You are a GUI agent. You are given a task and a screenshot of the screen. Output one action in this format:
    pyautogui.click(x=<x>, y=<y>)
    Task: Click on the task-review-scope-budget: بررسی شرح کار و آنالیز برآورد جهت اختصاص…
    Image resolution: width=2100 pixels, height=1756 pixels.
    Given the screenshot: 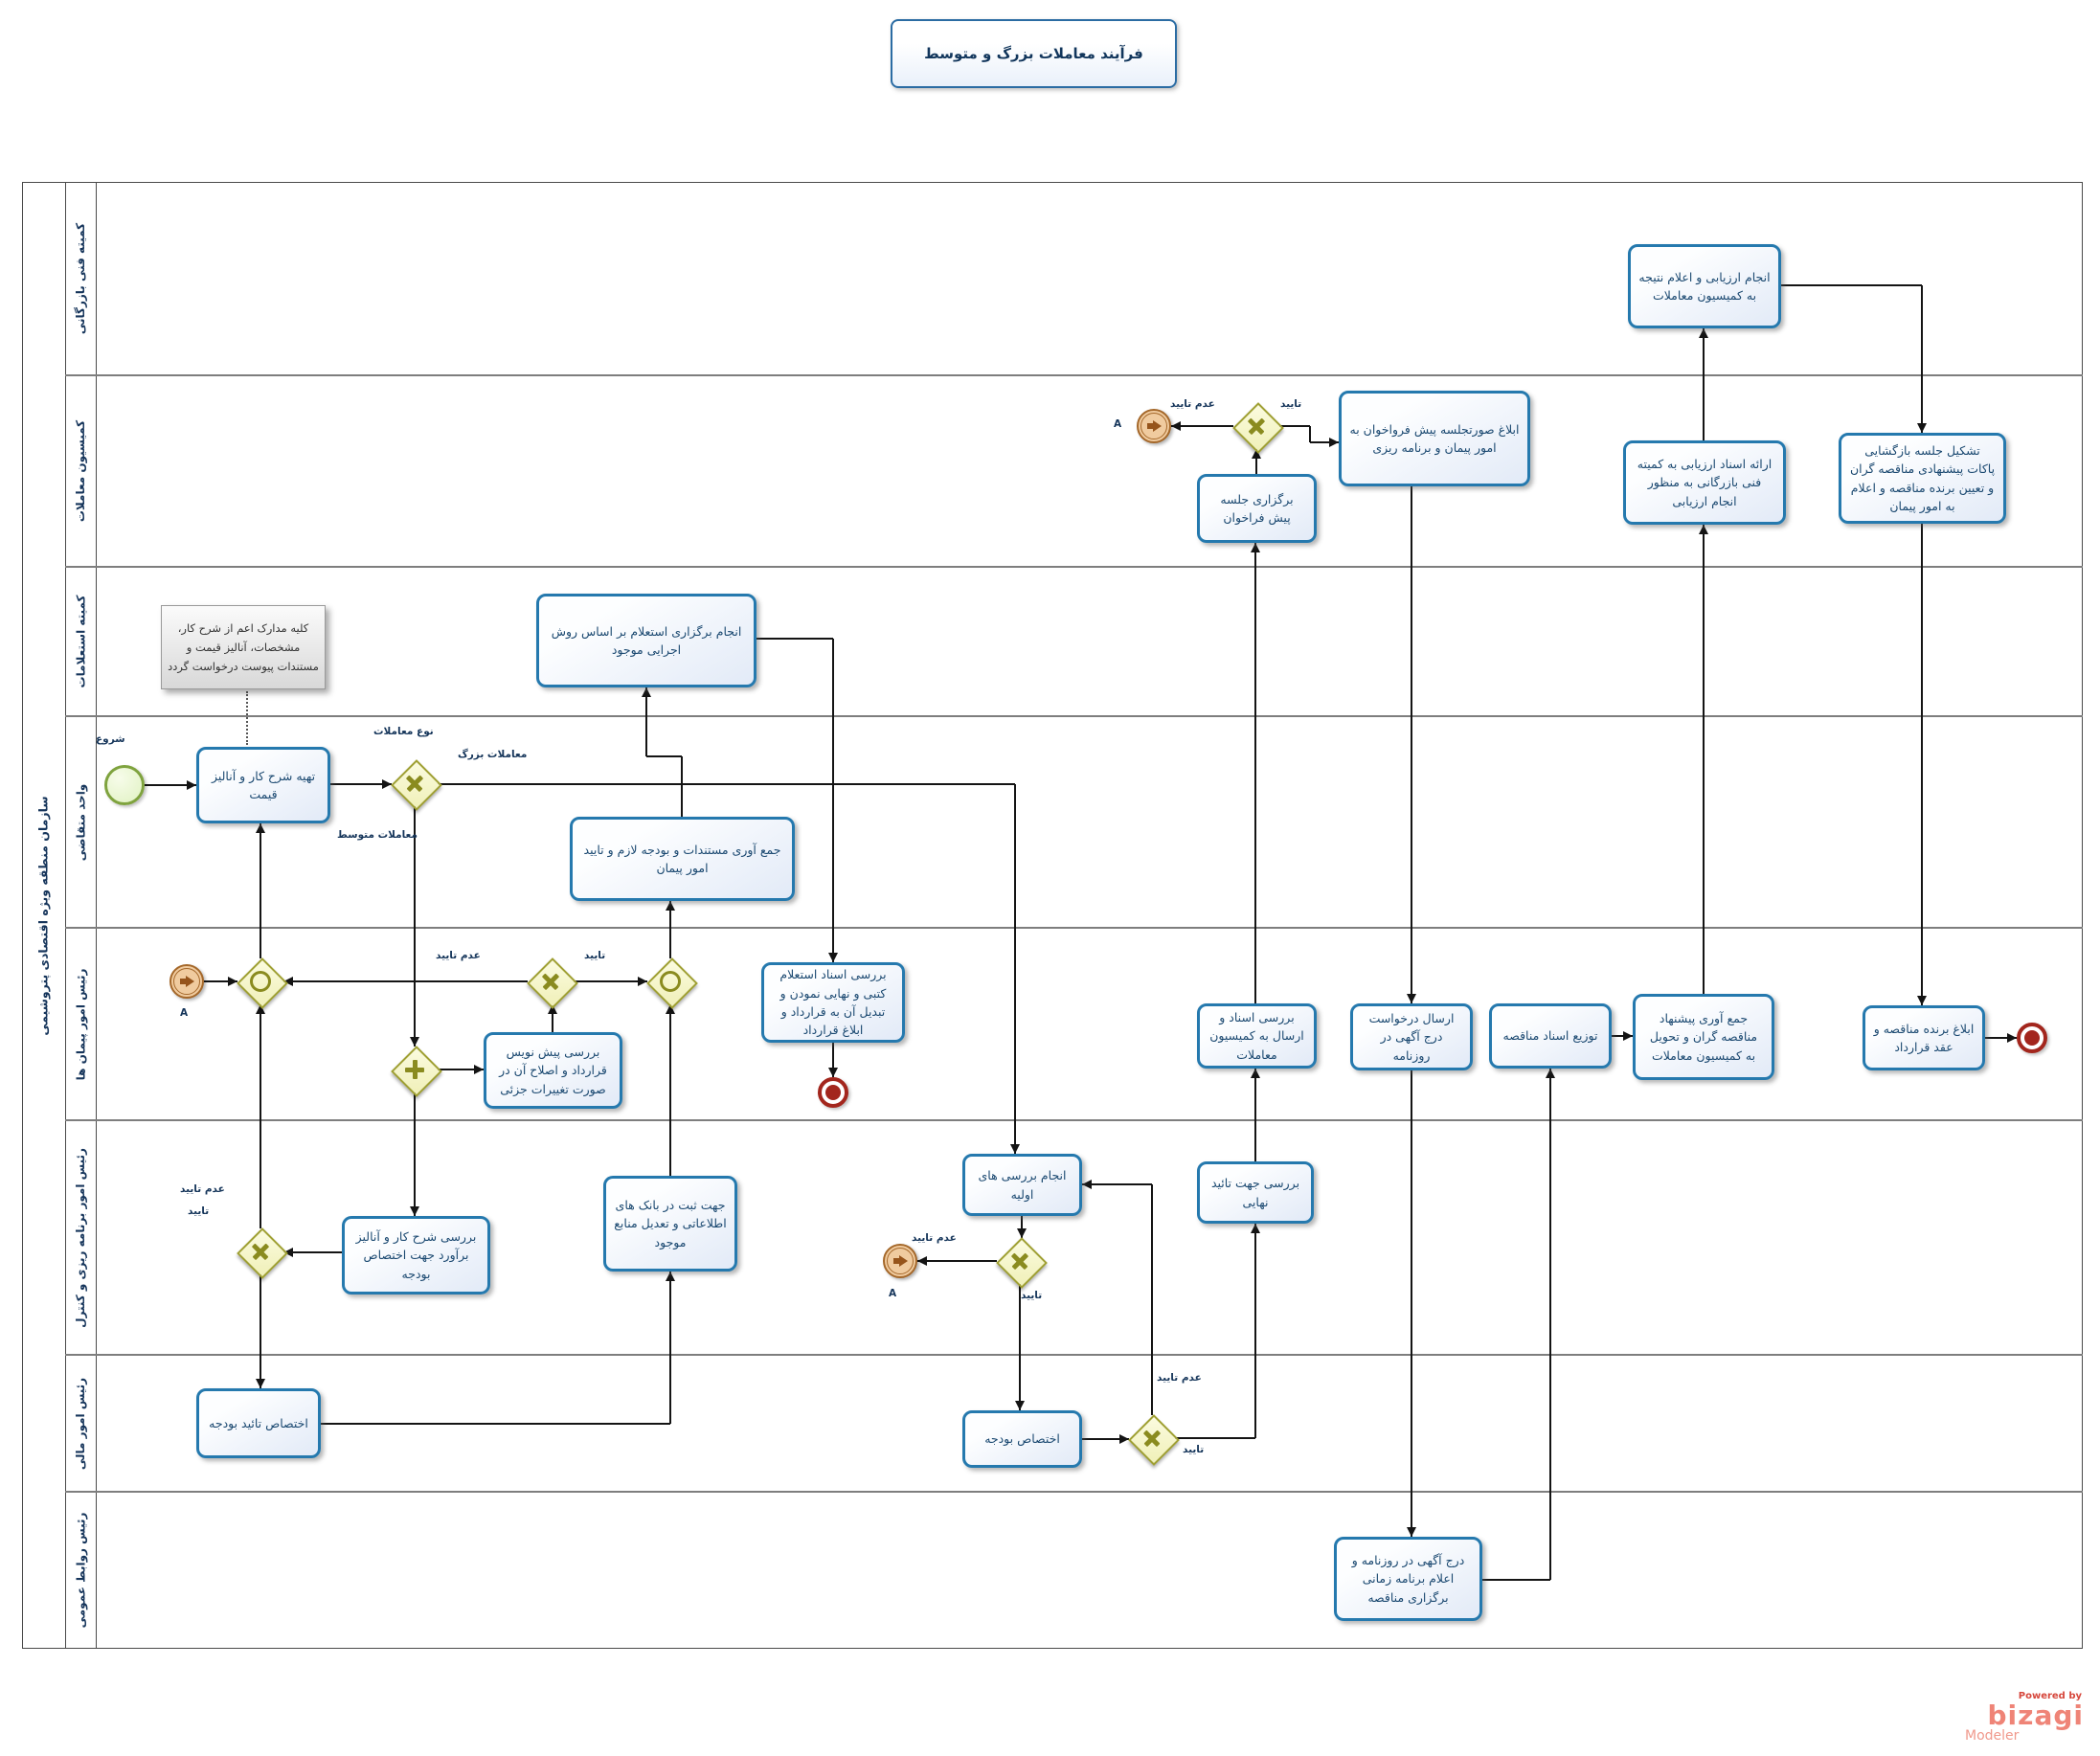 What is the action you would take?
    pyautogui.click(x=416, y=1255)
    